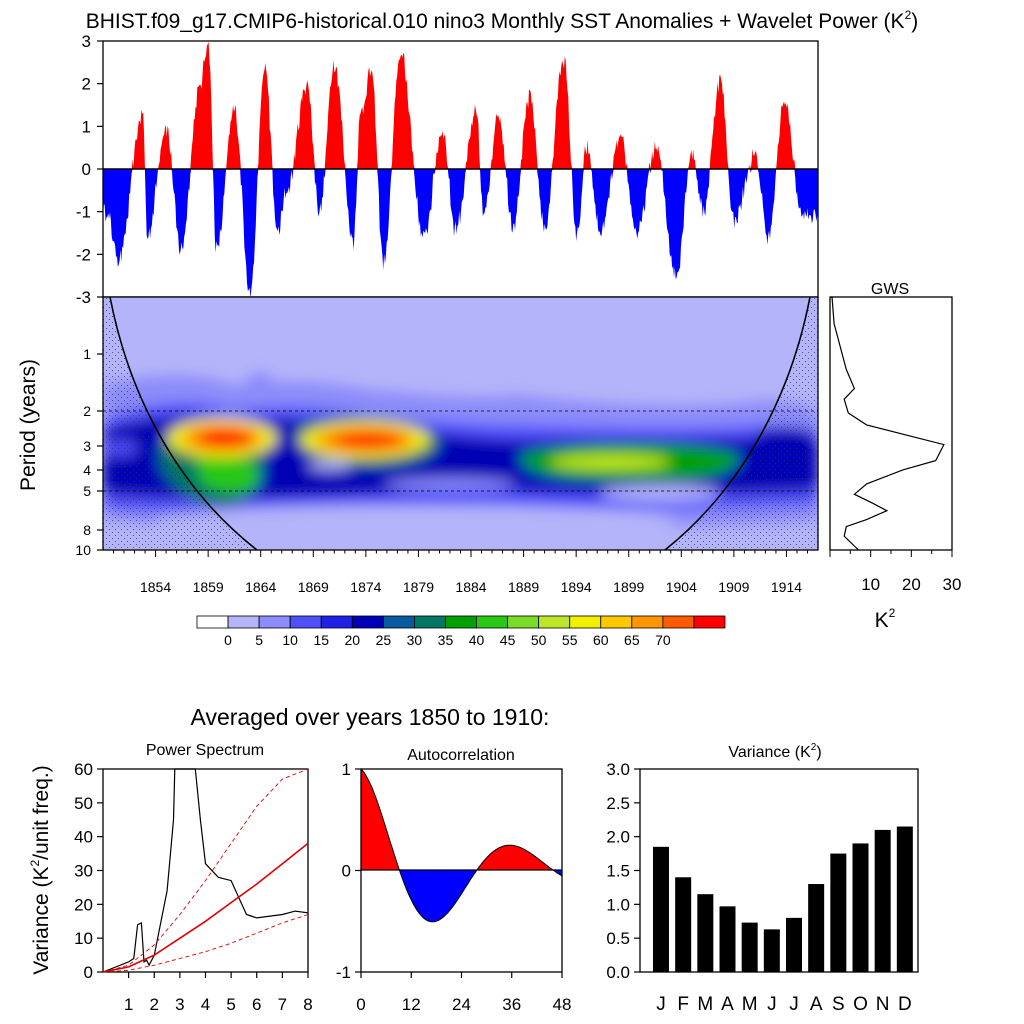 This screenshot has width=1024, height=1024. I want to click on gws-xtick-label: 30, so click(952, 584).